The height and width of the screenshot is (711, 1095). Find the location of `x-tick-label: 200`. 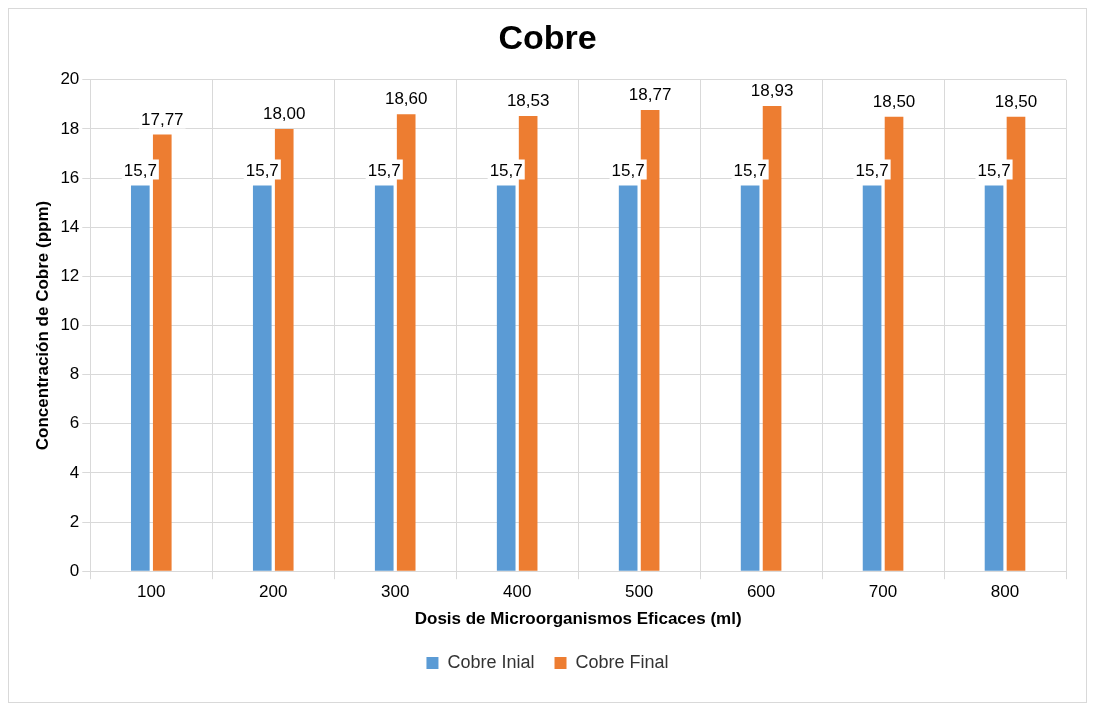

x-tick-label: 200 is located at coordinates (273, 592).